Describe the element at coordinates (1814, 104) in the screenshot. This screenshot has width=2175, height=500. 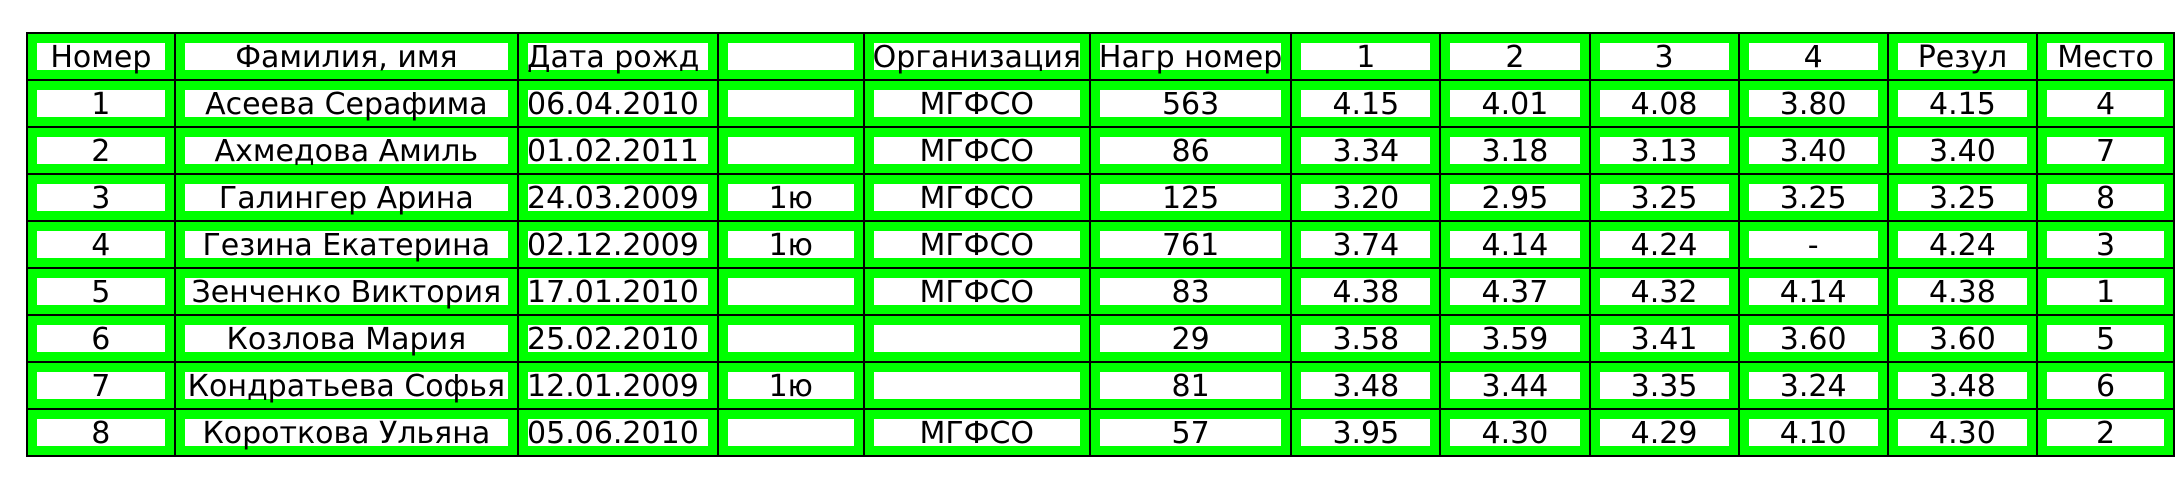
I see `cell-attempt-4: 3.80` at that location.